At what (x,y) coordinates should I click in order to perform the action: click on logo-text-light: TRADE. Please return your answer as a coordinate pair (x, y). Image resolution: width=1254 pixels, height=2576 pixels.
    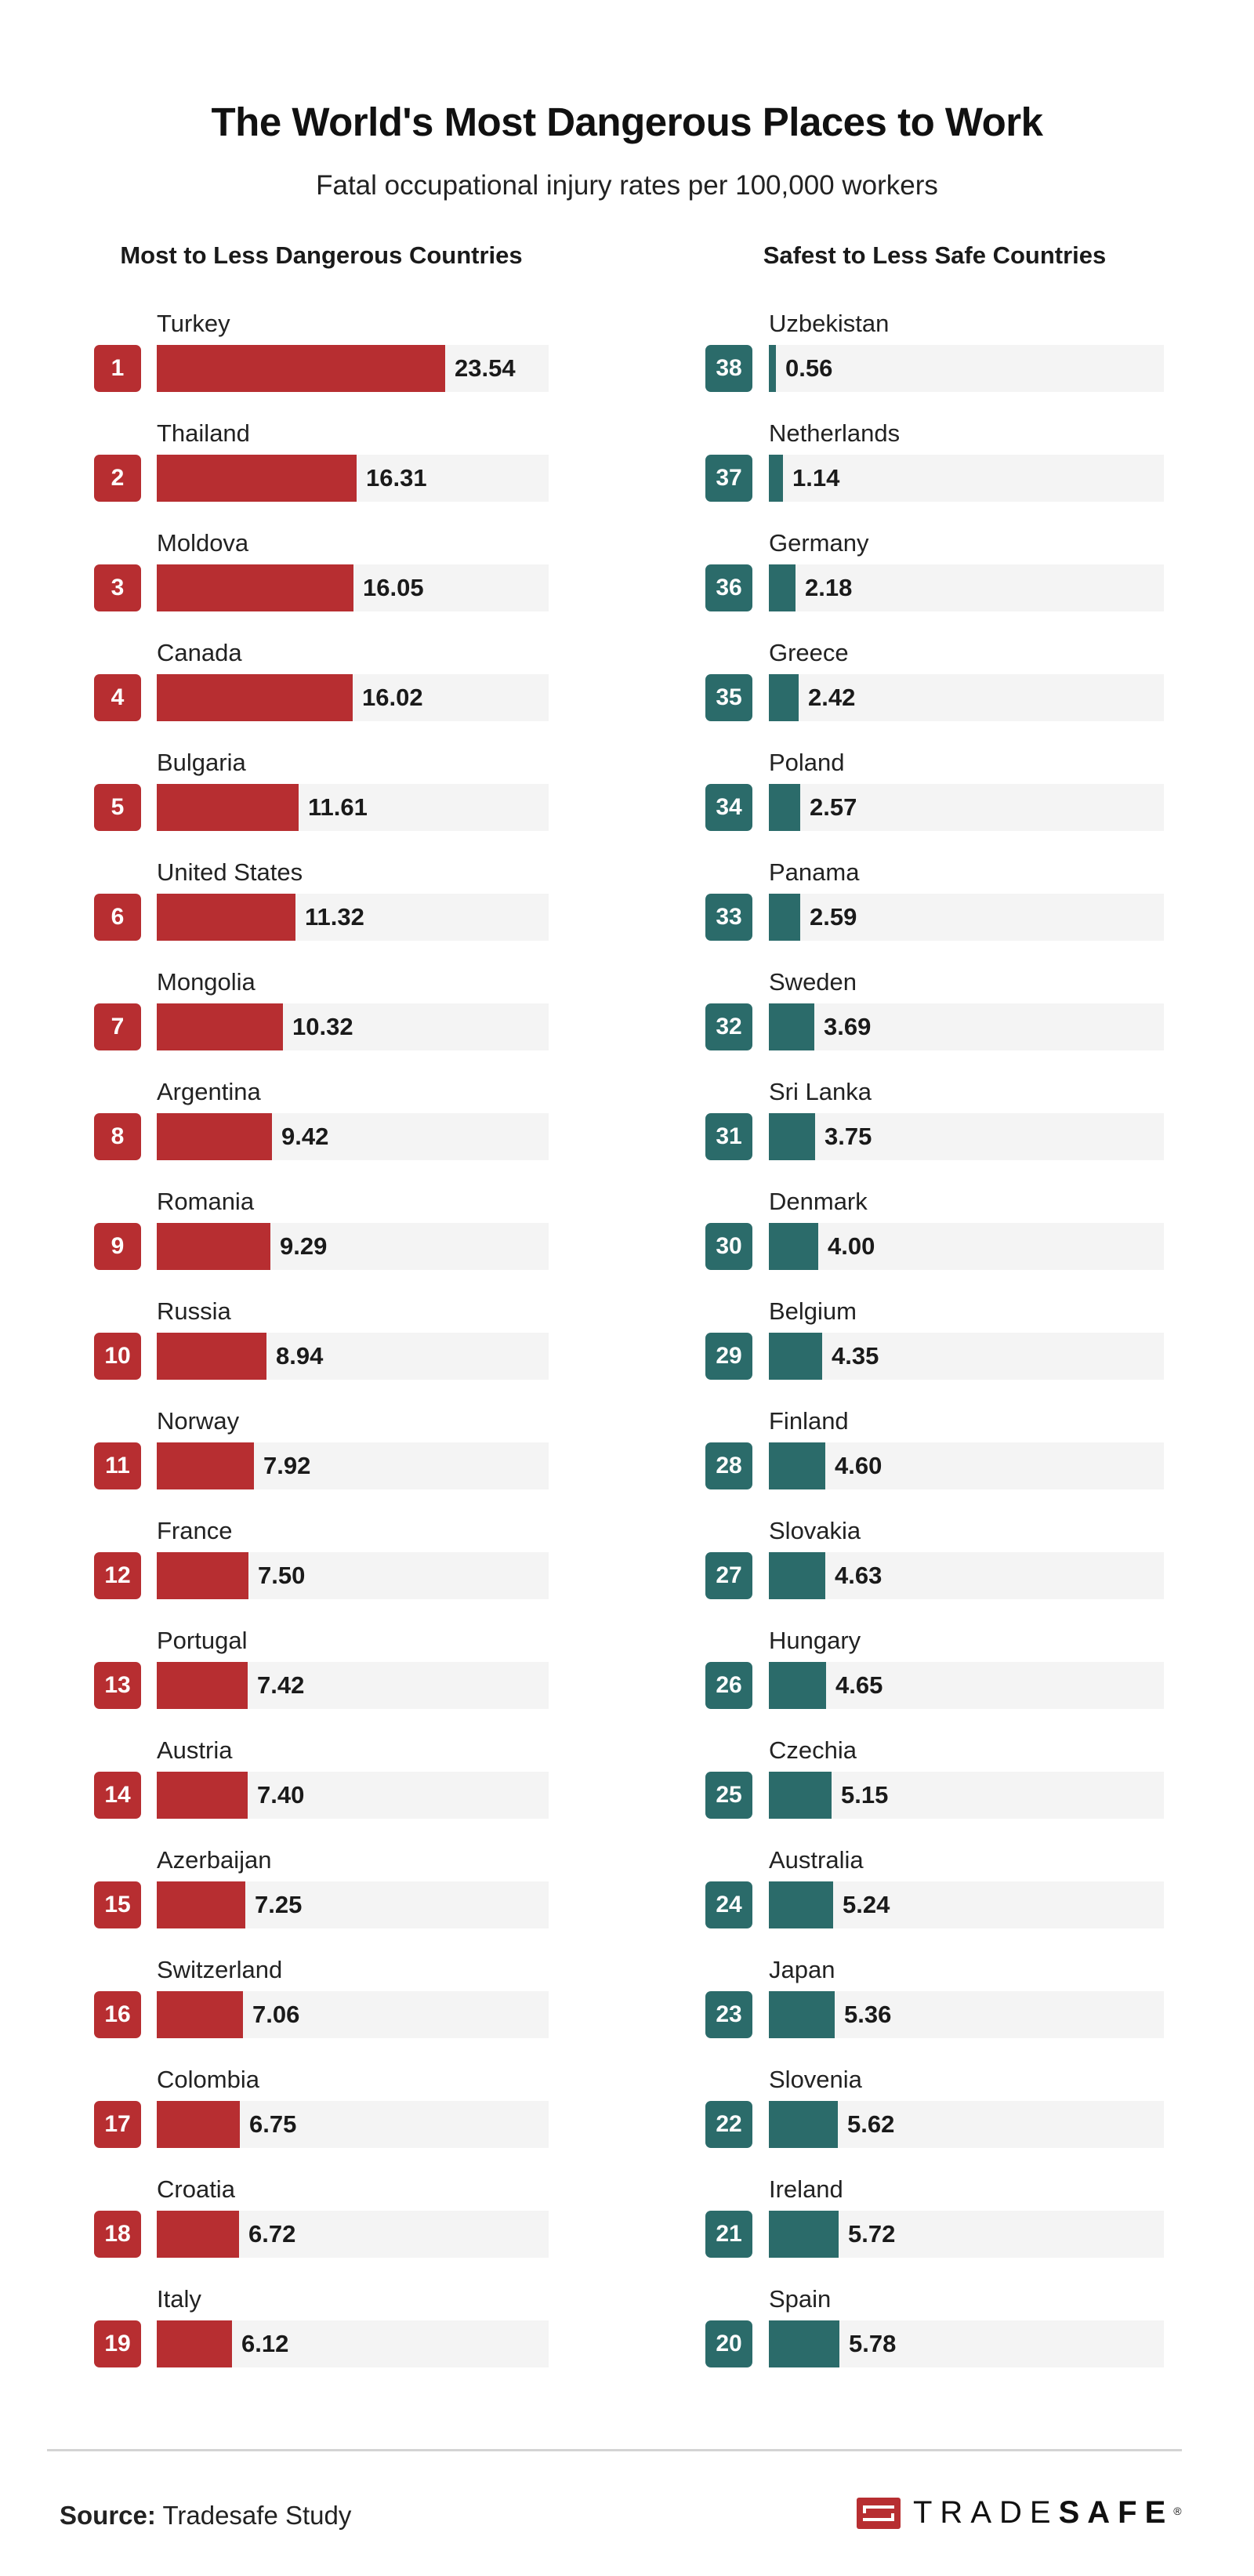
    Looking at the image, I should click on (986, 2513).